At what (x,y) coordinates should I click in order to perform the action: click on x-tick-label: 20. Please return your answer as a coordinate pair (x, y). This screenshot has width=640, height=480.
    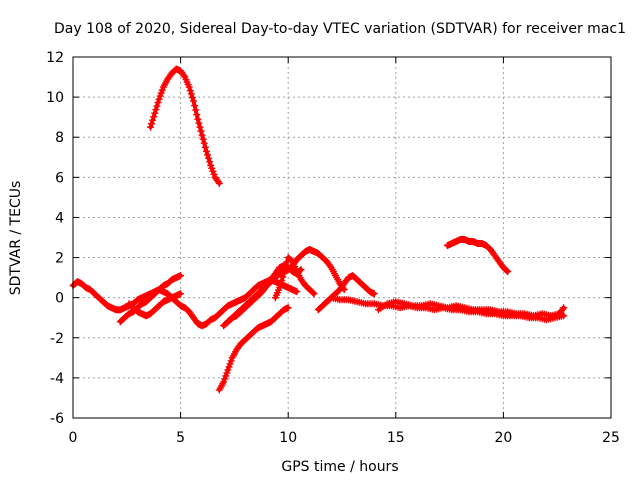
    Looking at the image, I should click on (503, 438).